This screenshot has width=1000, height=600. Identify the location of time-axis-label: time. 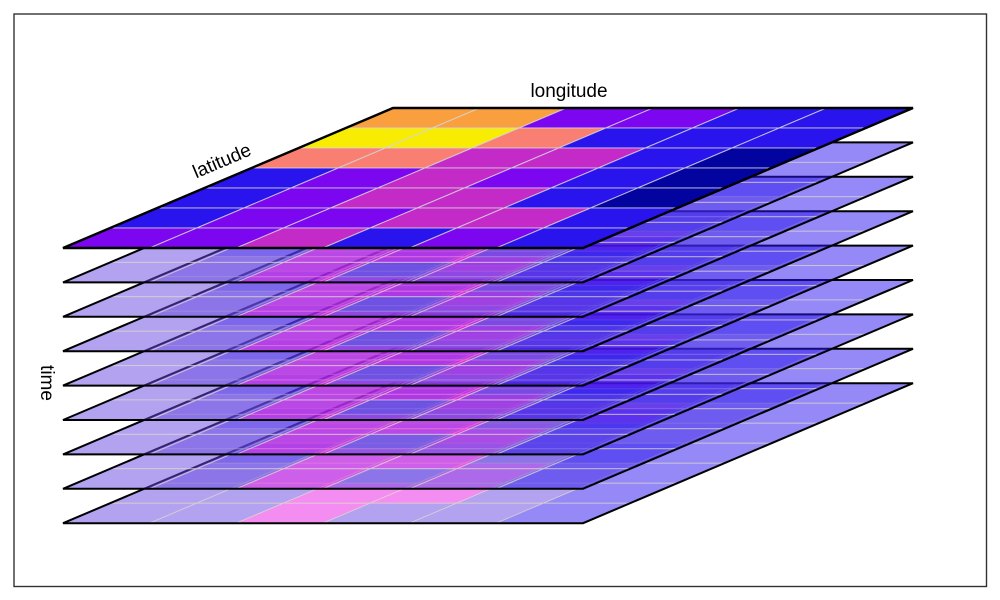
(46, 383).